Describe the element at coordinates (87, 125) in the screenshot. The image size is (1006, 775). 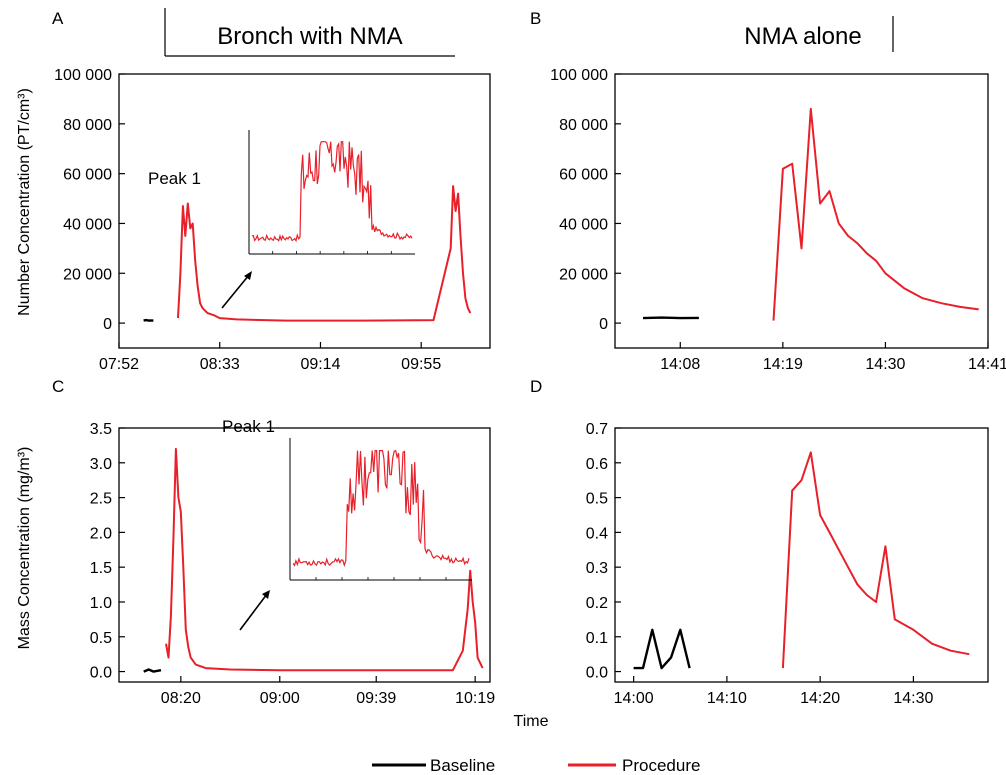
I see `panel-a-ytick-label: 80 000` at that location.